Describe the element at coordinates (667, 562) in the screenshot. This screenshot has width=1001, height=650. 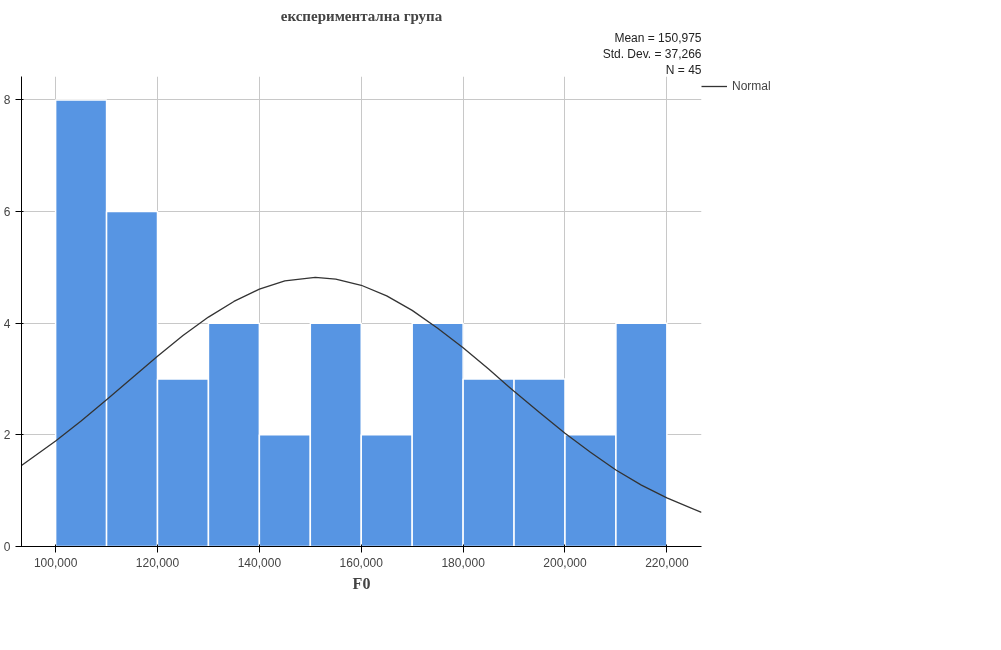
I see `x-tick-label: 220,000` at that location.